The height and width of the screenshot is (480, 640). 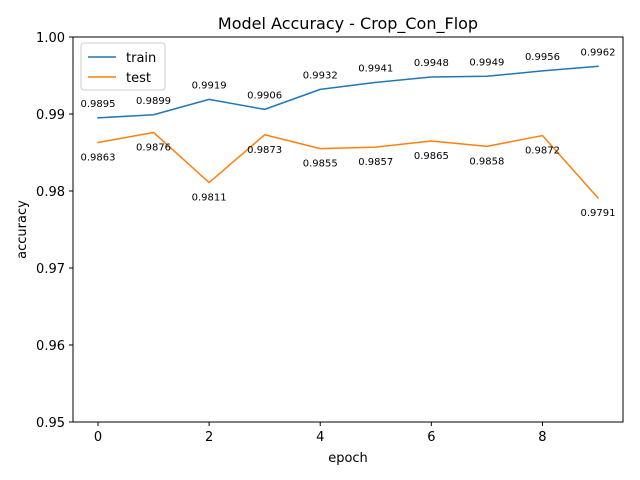 What do you see at coordinates (264, 150) in the screenshot?
I see `data-label-test: 0.9873` at bounding box center [264, 150].